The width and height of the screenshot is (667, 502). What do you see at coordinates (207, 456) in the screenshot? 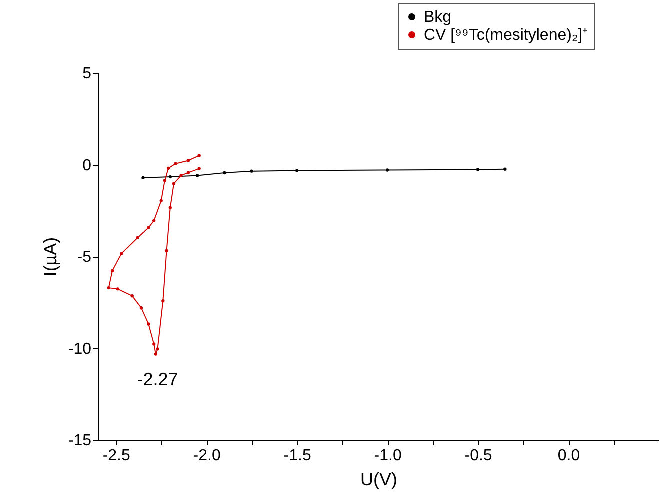
I see `x-tick-label: -2.0` at bounding box center [207, 456].